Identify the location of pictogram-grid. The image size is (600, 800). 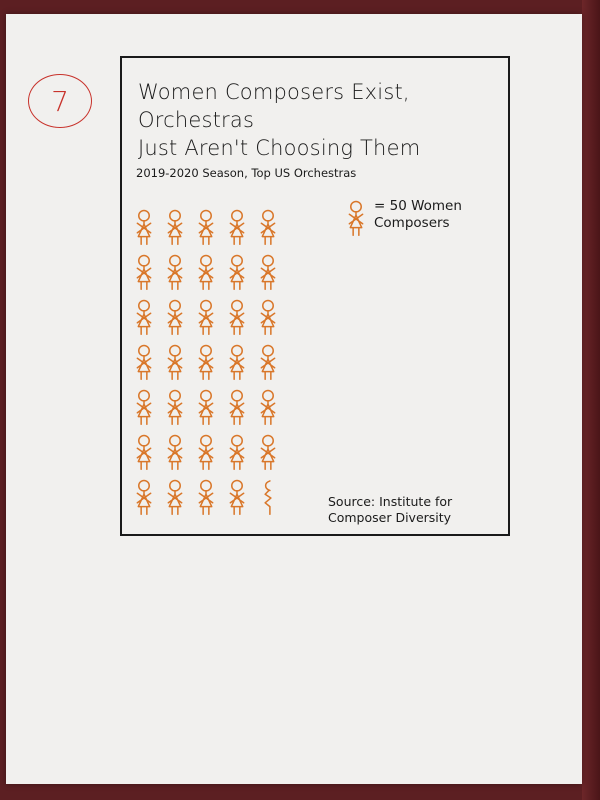
(206, 362).